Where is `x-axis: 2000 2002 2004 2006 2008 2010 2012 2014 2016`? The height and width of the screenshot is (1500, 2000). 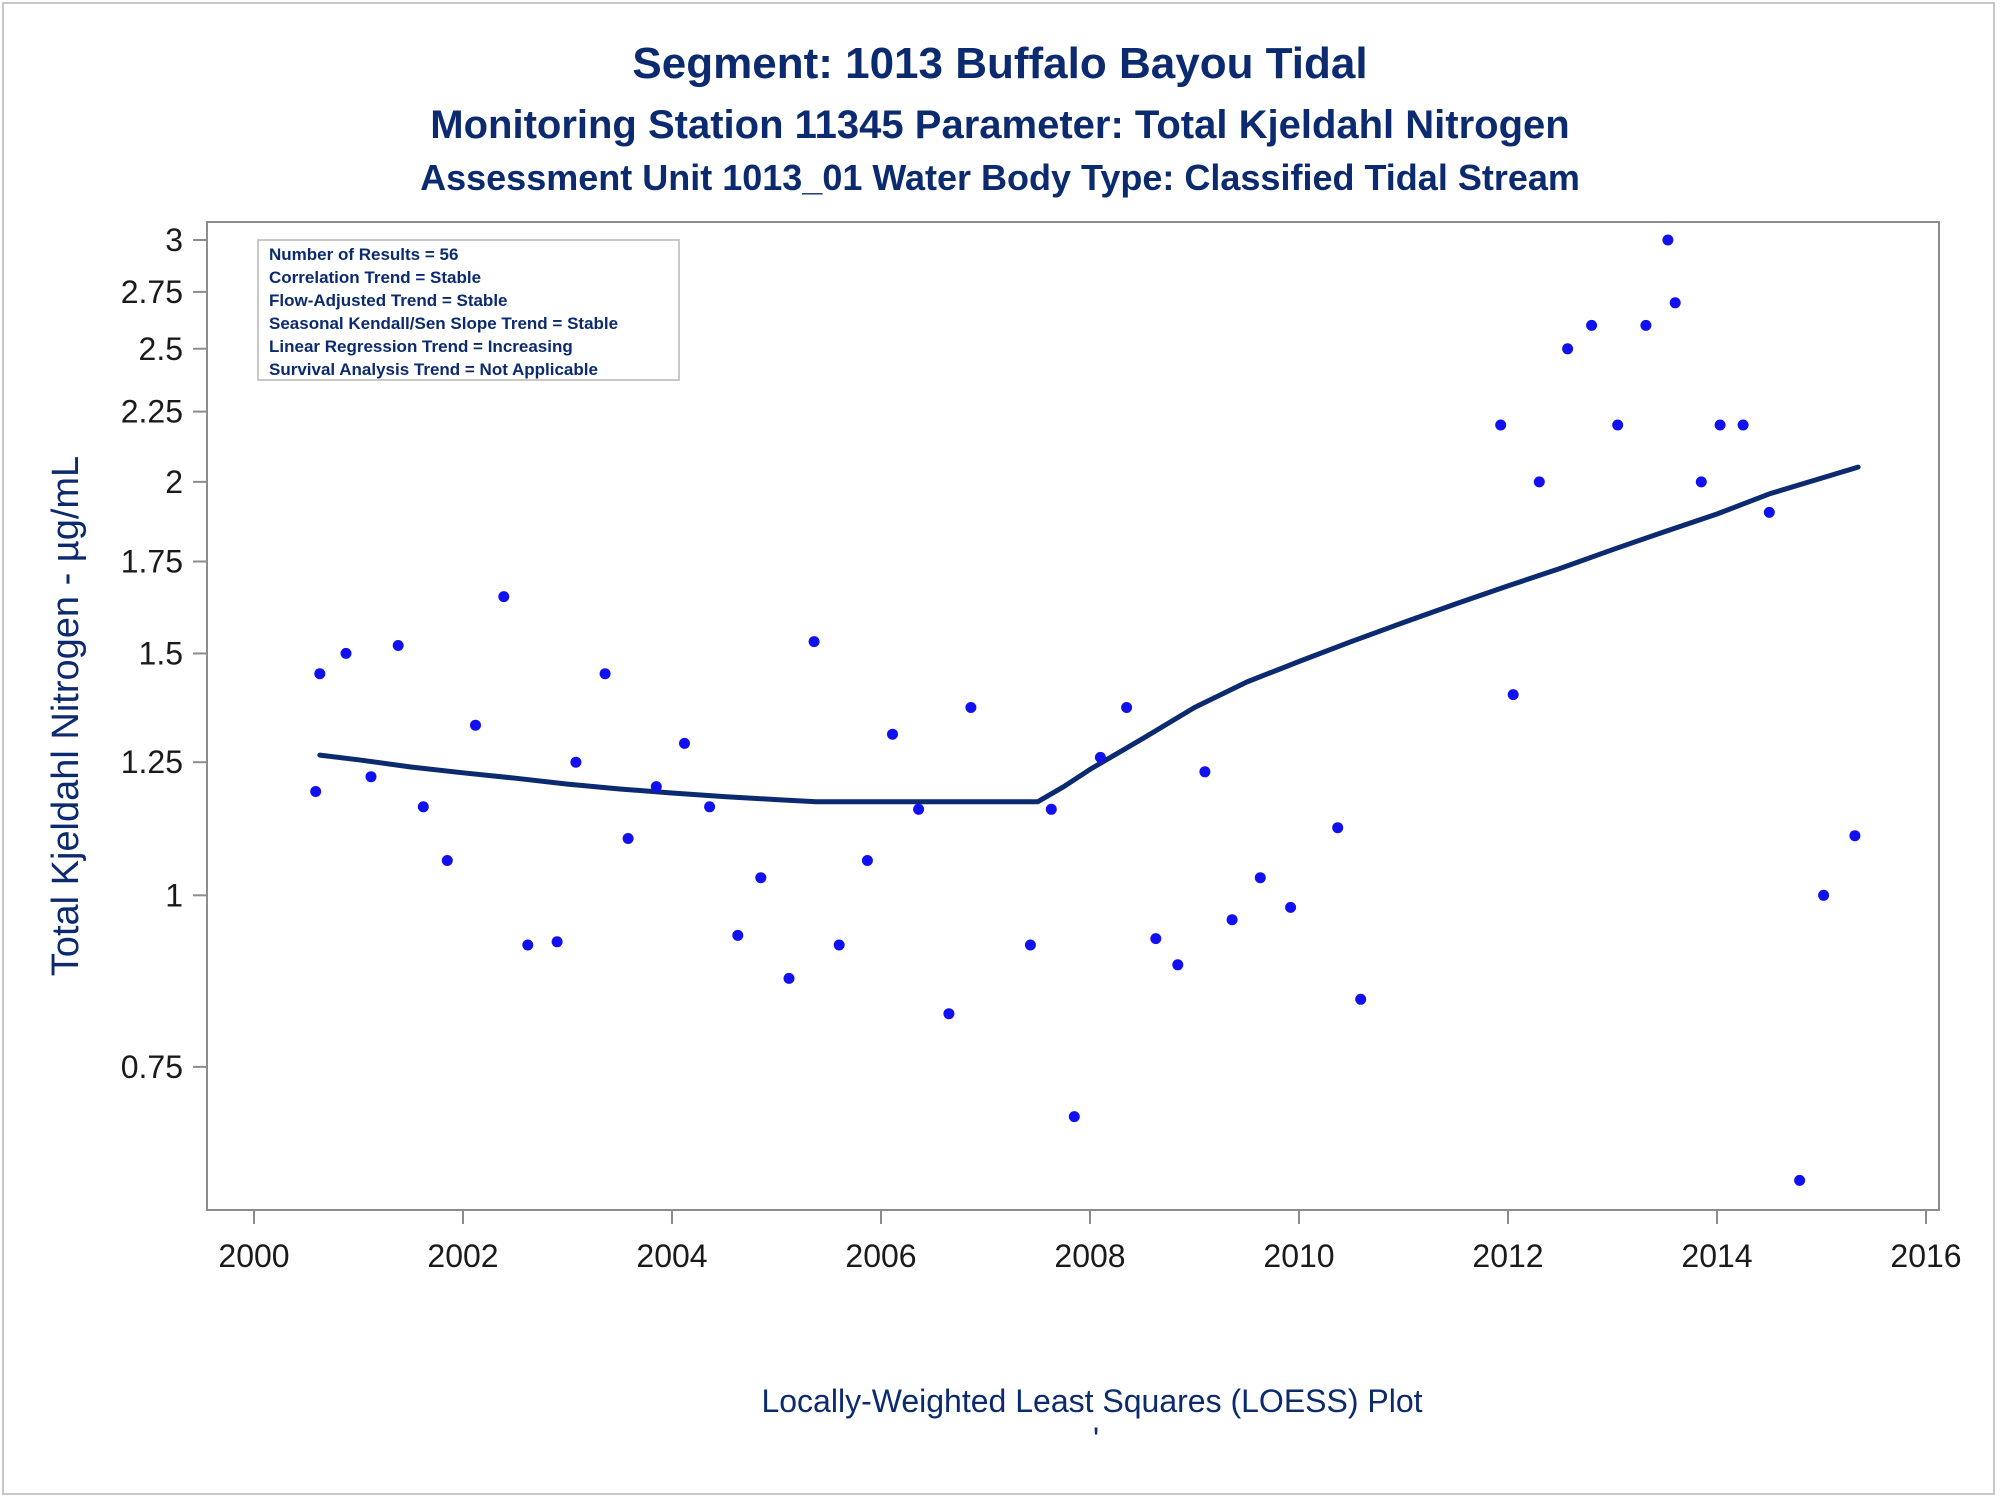
x-axis: 2000 2002 2004 2006 2008 2010 2012 2014 2016 is located at coordinates (1090, 1242).